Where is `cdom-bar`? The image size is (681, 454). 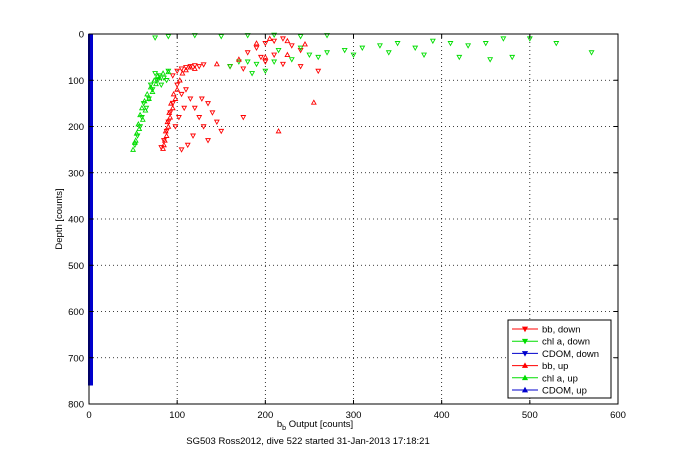
cdom-bar is located at coordinates (90, 210).